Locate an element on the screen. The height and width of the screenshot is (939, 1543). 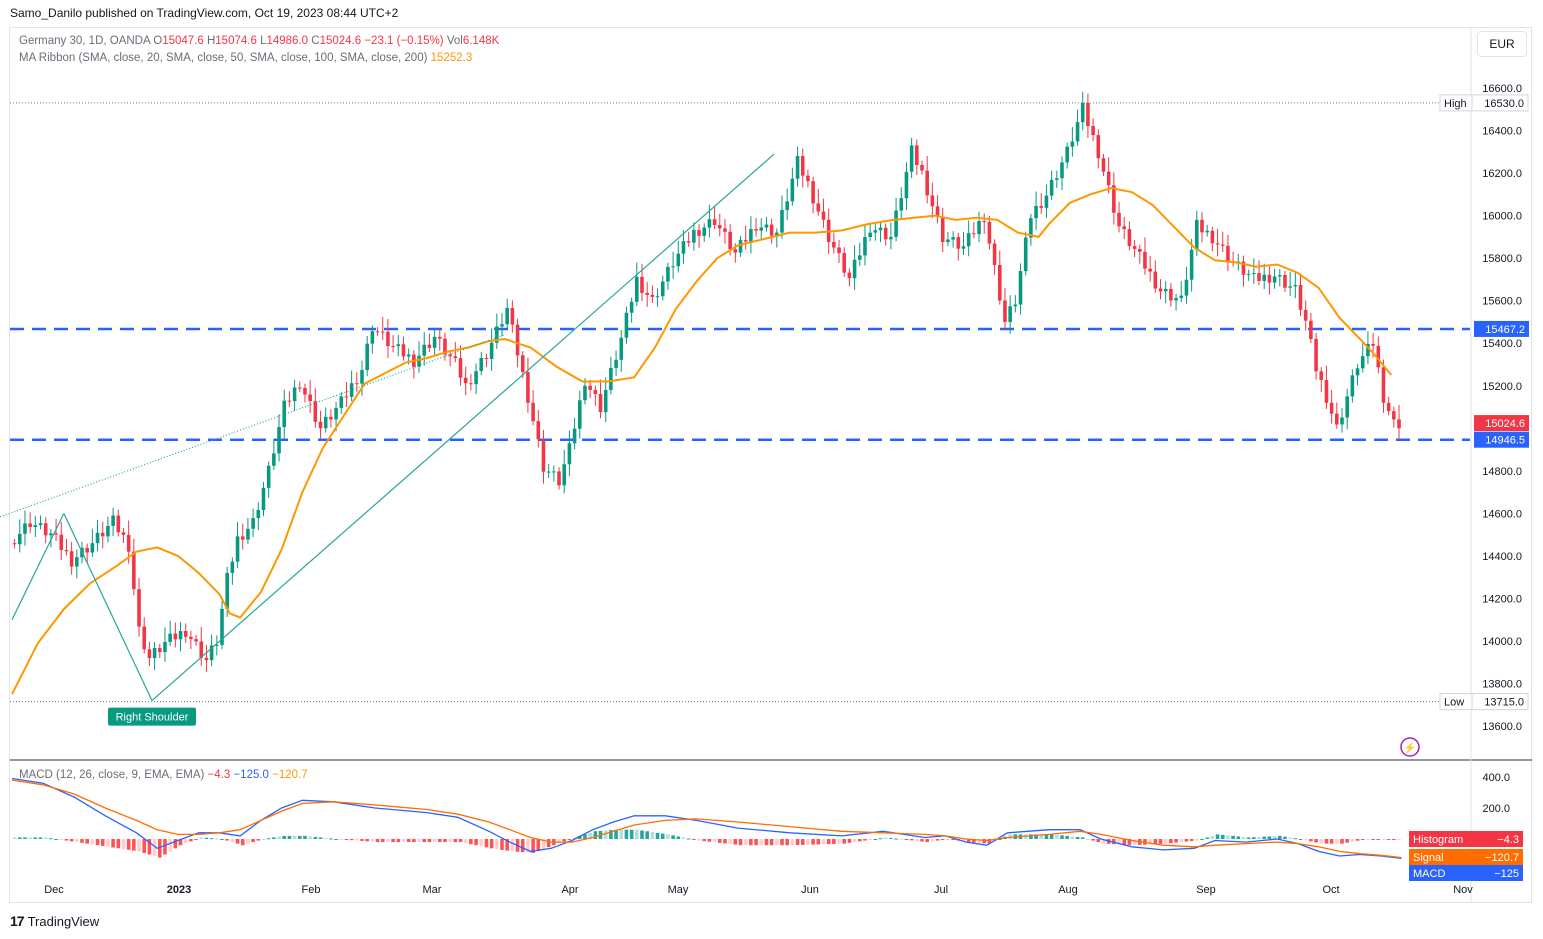
time-tick-label: Jun is located at coordinates (810, 890).